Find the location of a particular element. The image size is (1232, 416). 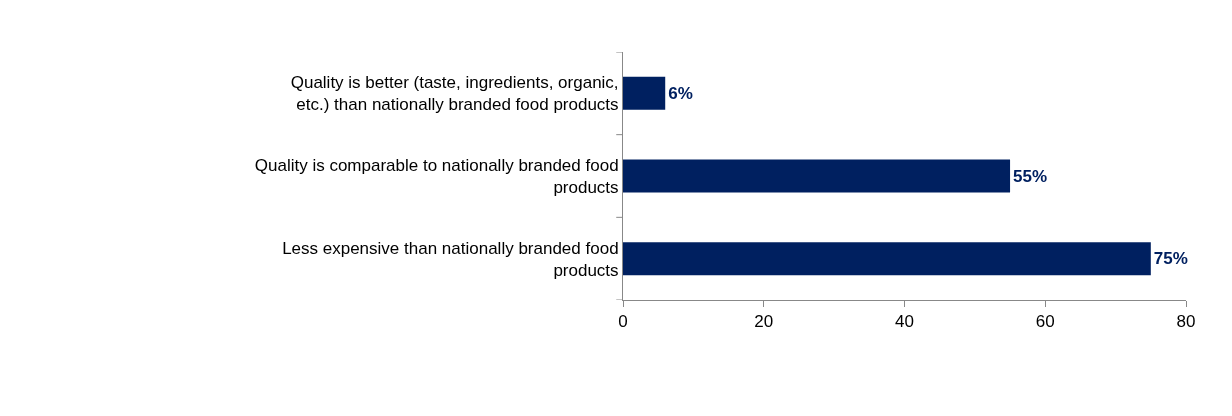

y-tick-label: Quality is better (taste, ingredients, organic, etc.) than nationally branded food products is located at coordinates (454, 94).